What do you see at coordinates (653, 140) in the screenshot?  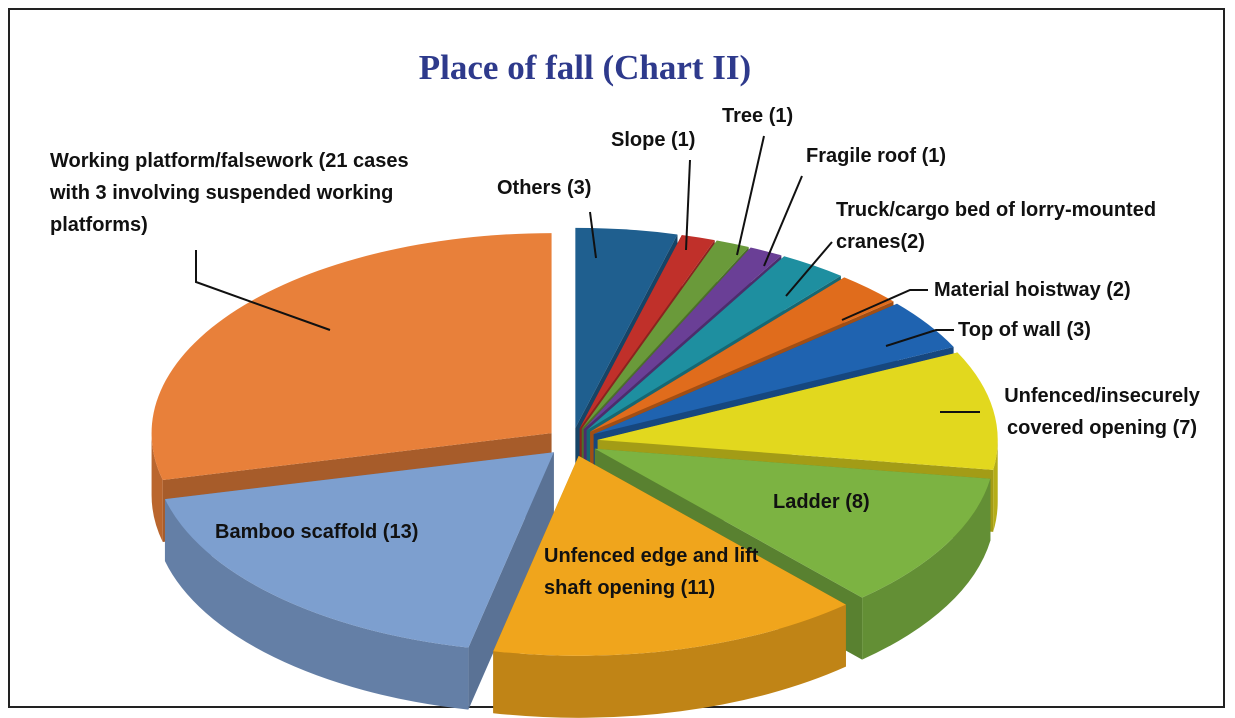 I see `slice-label: Slope (1)` at bounding box center [653, 140].